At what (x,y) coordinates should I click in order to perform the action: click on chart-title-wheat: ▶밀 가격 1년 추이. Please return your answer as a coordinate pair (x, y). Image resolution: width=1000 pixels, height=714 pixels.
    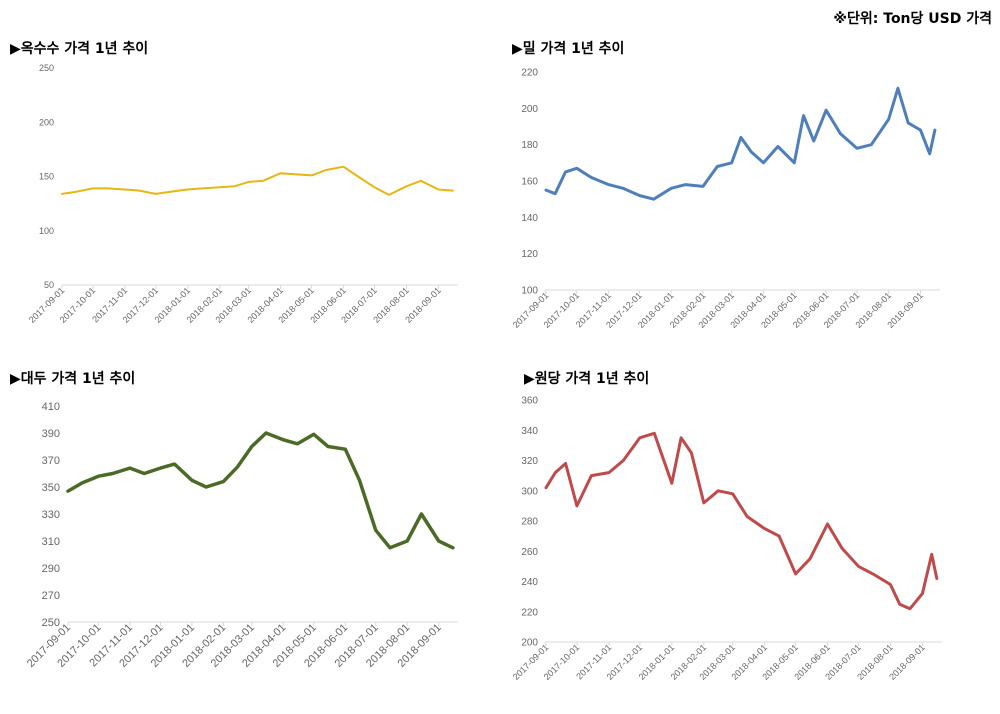
    Looking at the image, I should click on (568, 49).